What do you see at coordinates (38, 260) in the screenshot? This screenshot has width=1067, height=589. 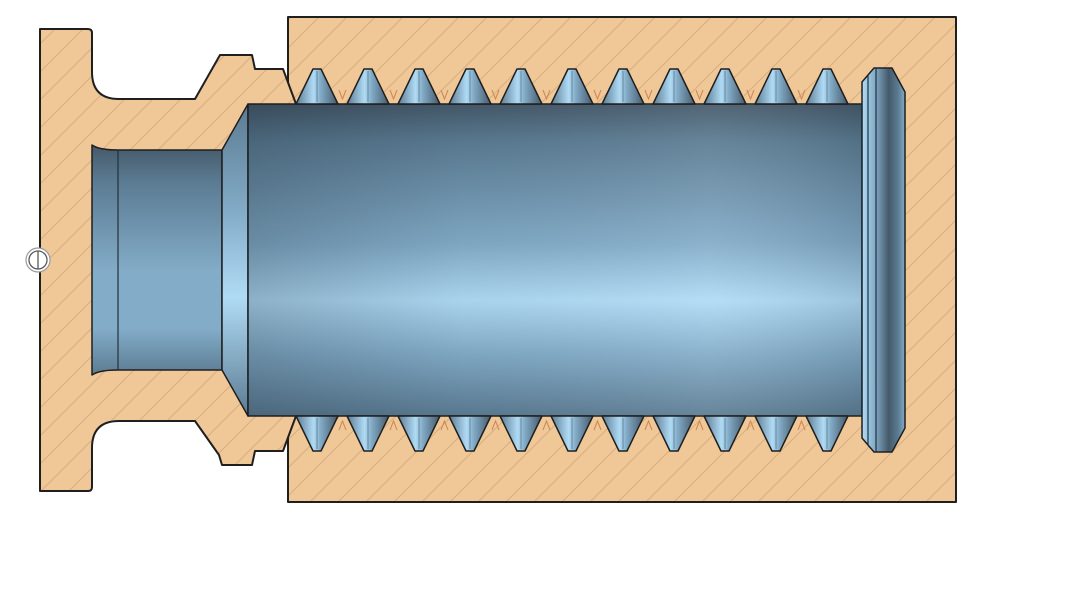 I see `section-origin-marker-icon` at bounding box center [38, 260].